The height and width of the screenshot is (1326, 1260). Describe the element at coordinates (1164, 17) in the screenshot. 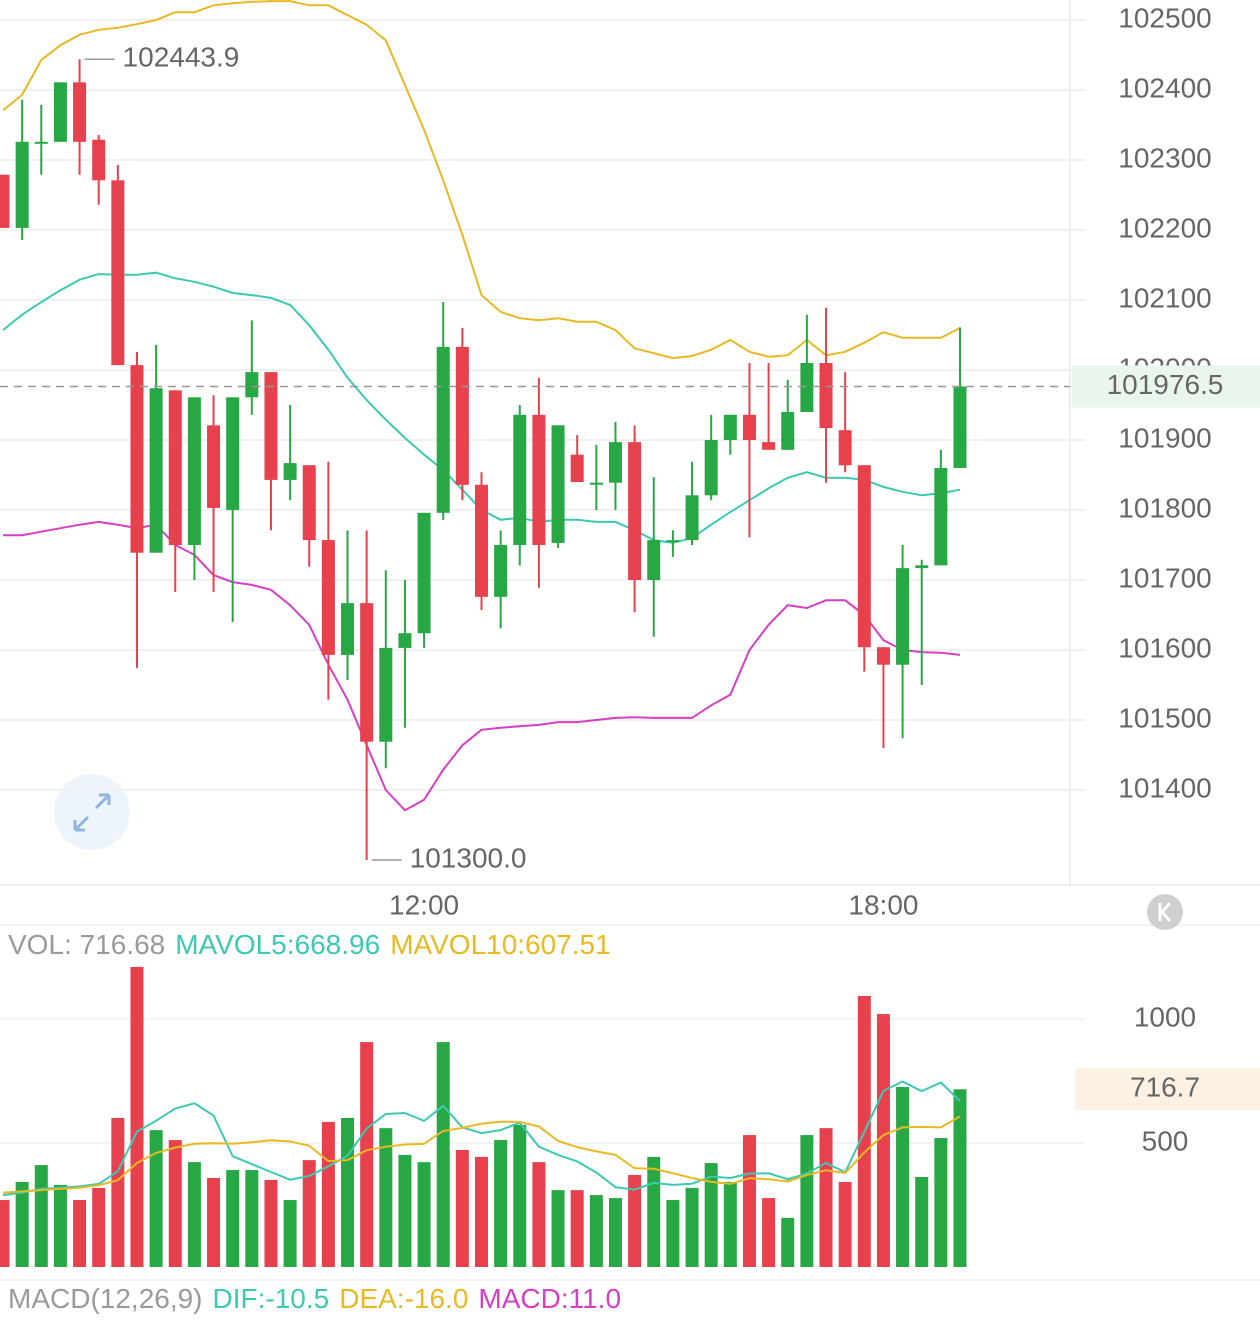

I see `y-tick-label: 102500` at that location.